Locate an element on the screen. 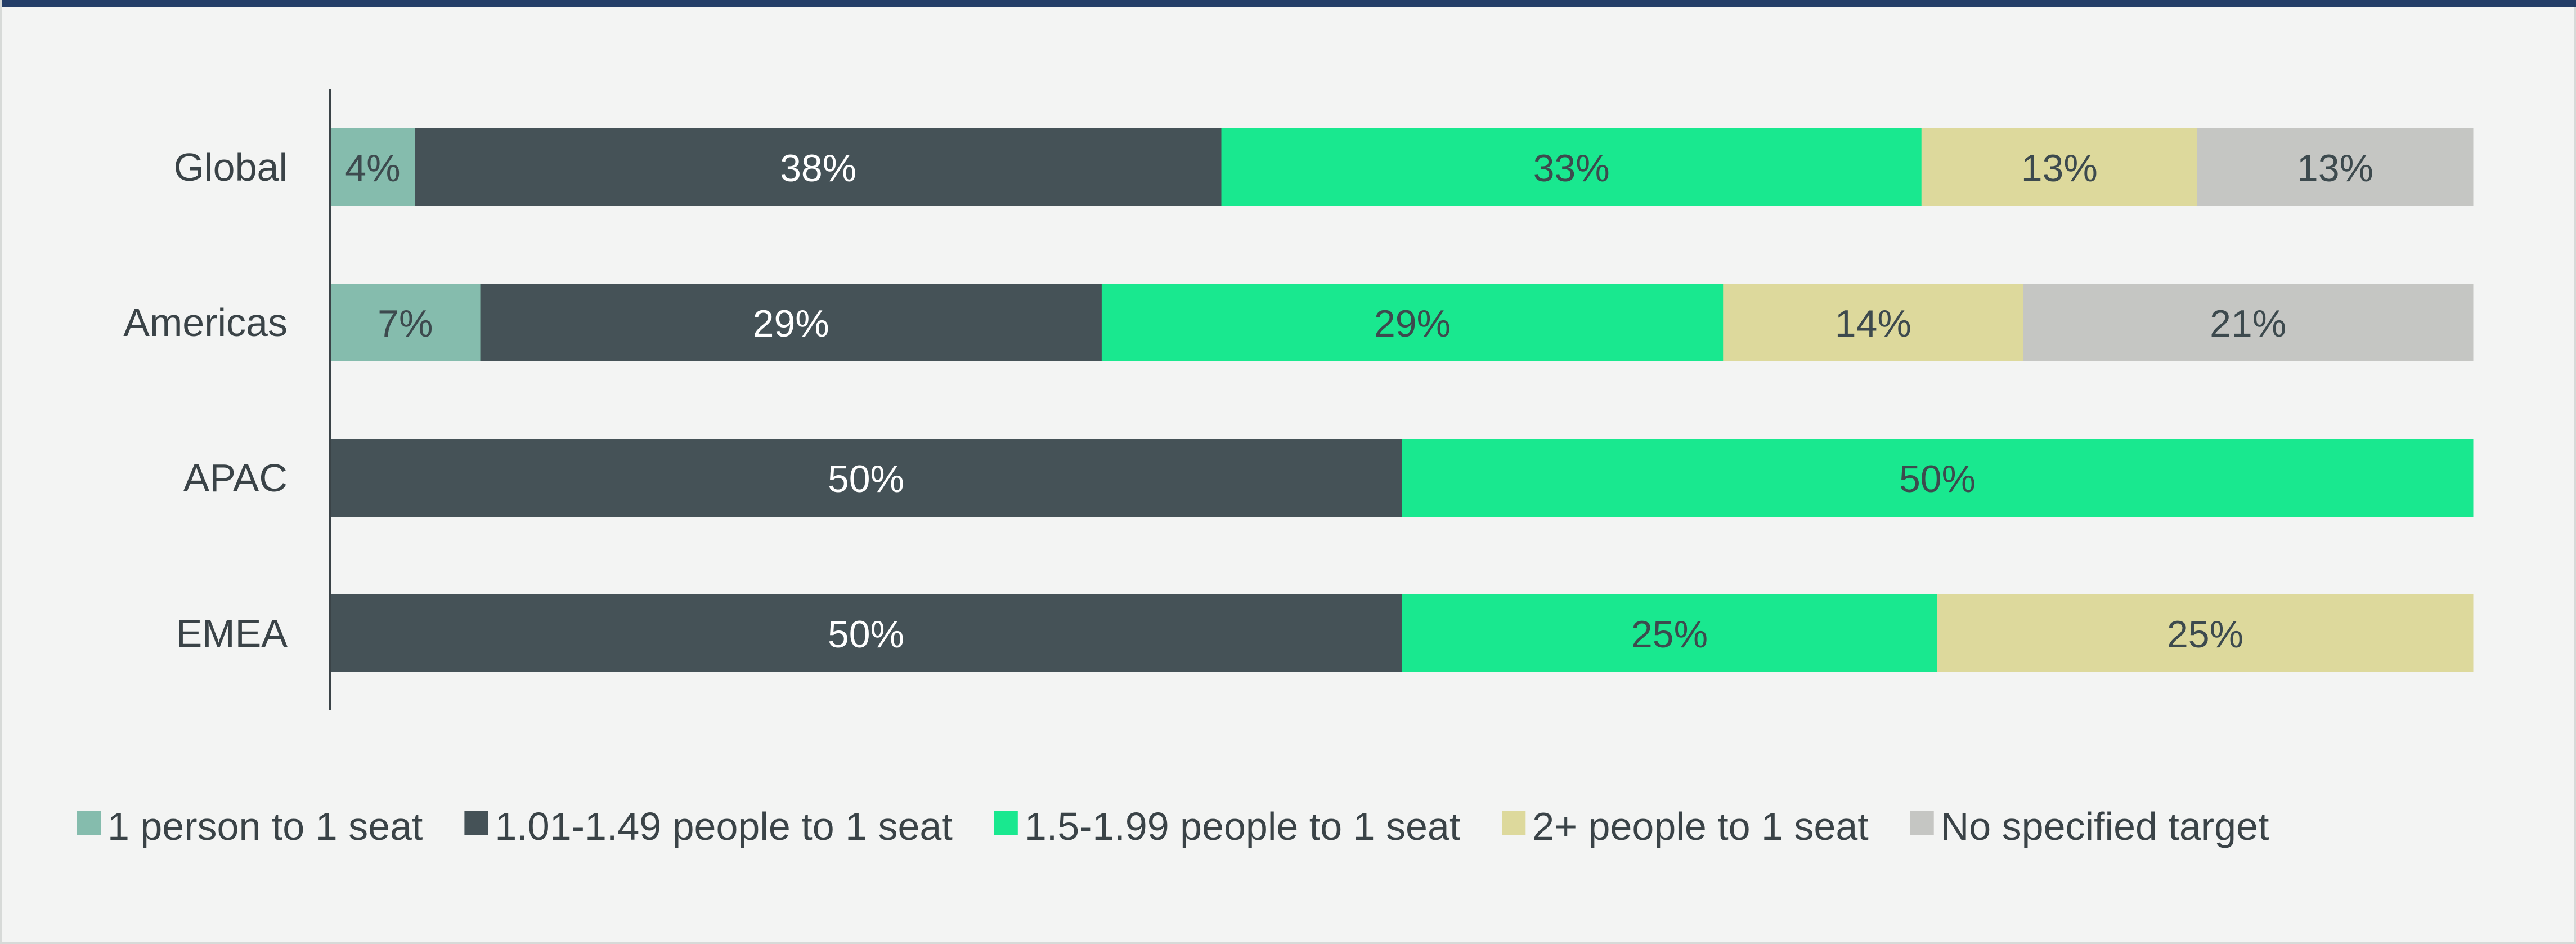 The width and height of the screenshot is (2576, 944). data-label-emea-s2: 25% is located at coordinates (1669, 634).